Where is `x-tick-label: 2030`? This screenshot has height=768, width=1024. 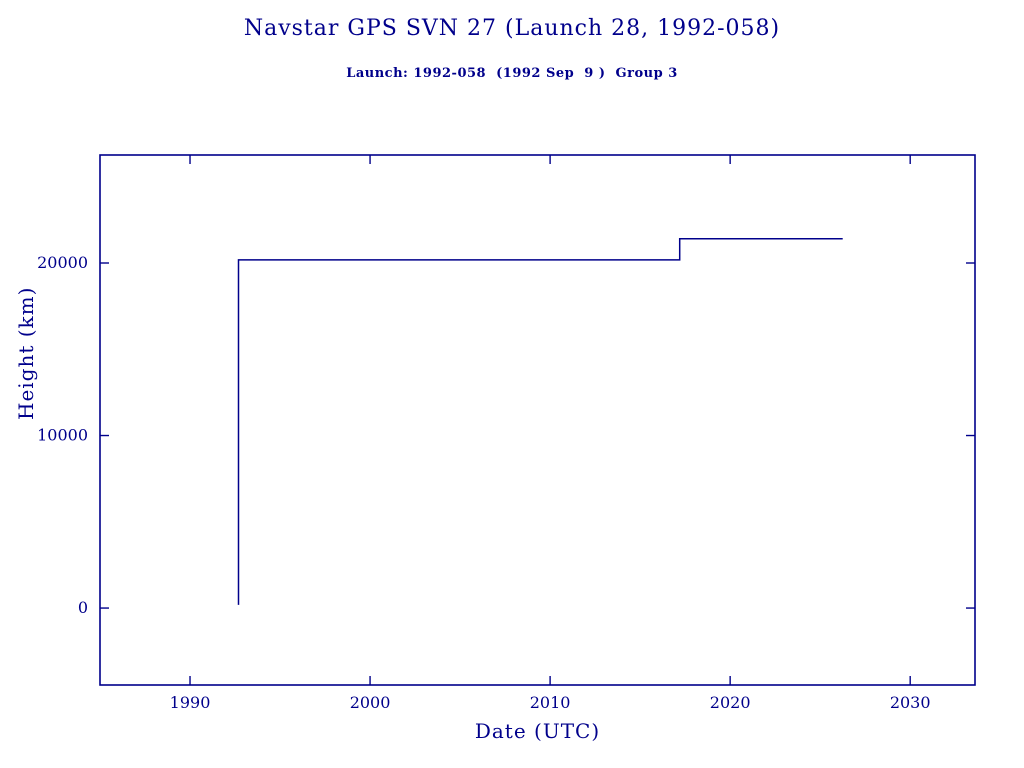
x-tick-label: 2030 is located at coordinates (910, 702).